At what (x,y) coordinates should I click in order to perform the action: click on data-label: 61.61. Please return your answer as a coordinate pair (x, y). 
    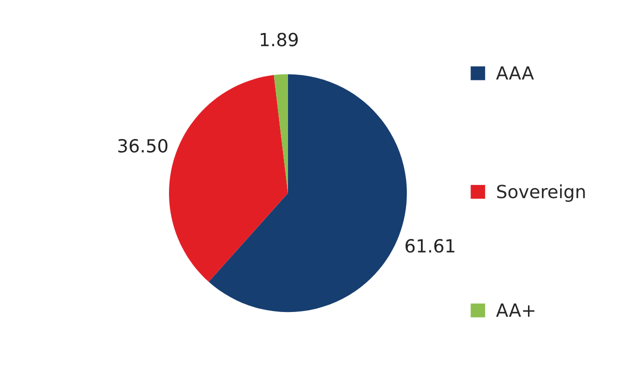
    Looking at the image, I should click on (430, 246).